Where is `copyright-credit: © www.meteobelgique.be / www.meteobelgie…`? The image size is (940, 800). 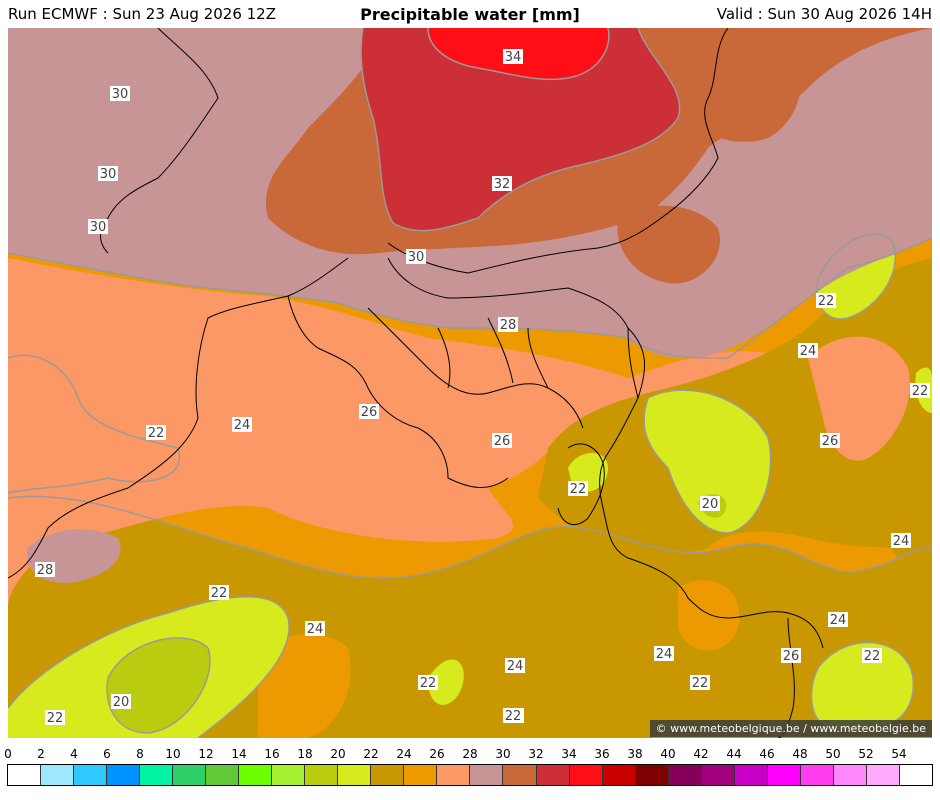 copyright-credit: © www.meteobelgique.be / www.meteobelgie… is located at coordinates (791, 728).